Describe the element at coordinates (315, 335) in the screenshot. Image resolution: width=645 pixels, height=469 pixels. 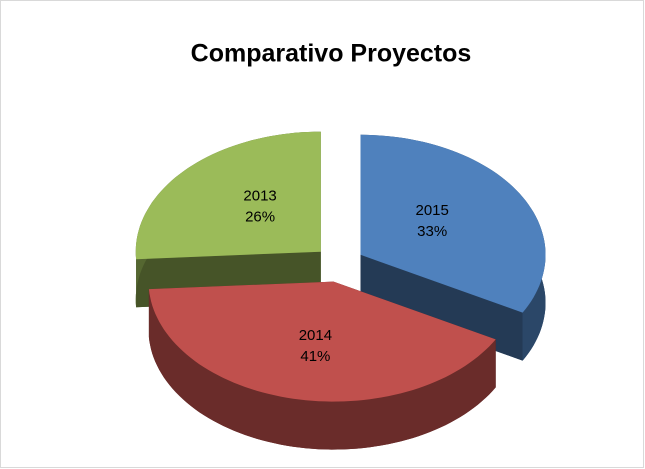
I see `data-label-category: 2014` at that location.